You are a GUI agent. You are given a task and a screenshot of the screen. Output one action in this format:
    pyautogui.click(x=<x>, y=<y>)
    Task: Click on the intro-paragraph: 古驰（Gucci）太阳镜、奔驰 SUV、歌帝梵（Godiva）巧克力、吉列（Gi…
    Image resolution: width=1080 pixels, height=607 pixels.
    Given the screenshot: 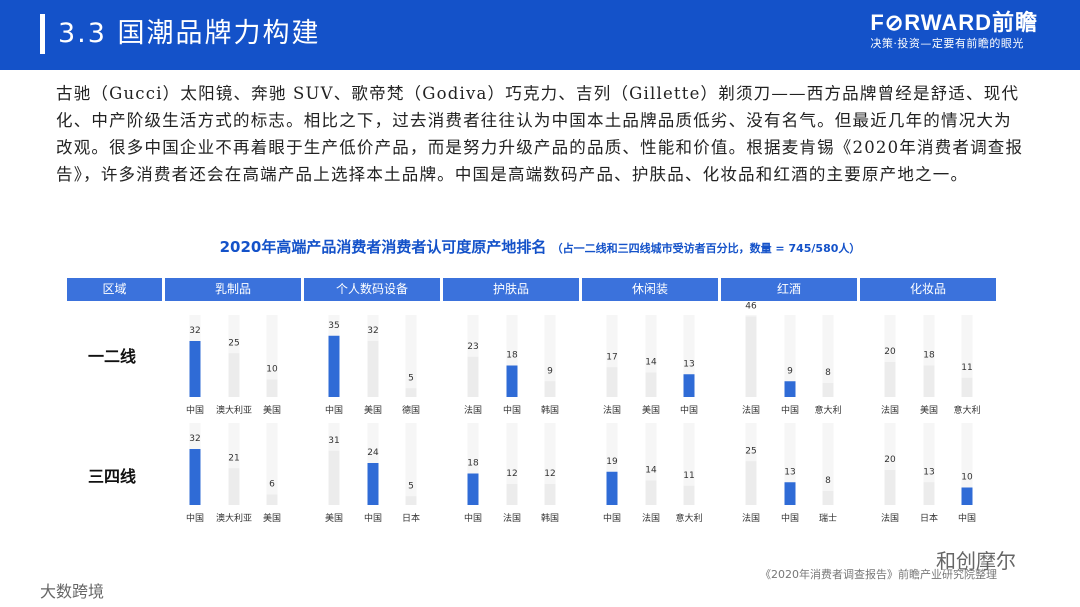 What is the action you would take?
    pyautogui.click(x=540, y=134)
    